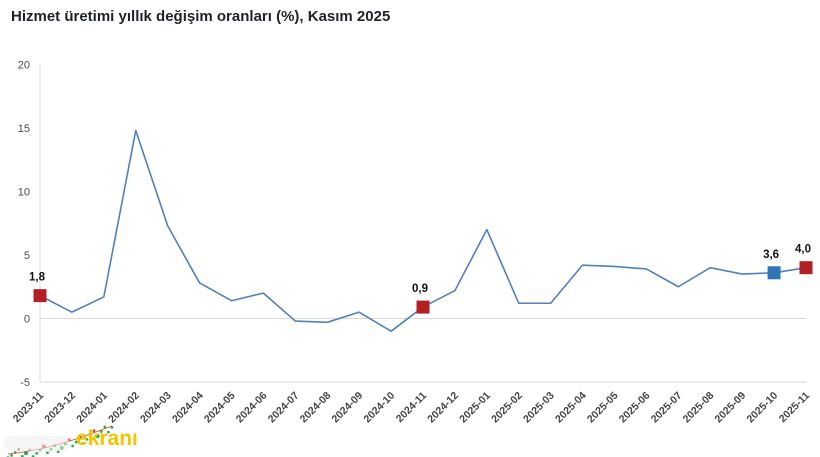 The width and height of the screenshot is (820, 457). What do you see at coordinates (603, 408) in the screenshot?
I see `x-tick-label: 2025-05` at bounding box center [603, 408].